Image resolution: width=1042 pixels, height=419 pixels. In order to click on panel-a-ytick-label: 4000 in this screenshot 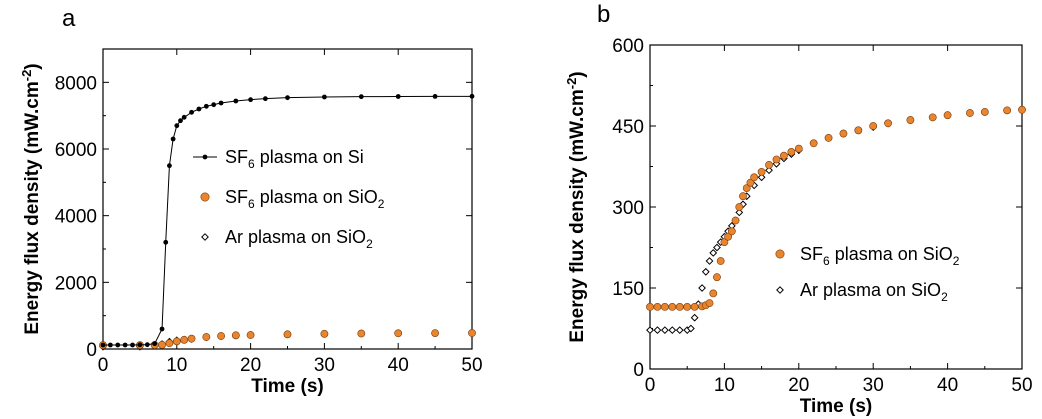, I will do `click(76, 217)`.